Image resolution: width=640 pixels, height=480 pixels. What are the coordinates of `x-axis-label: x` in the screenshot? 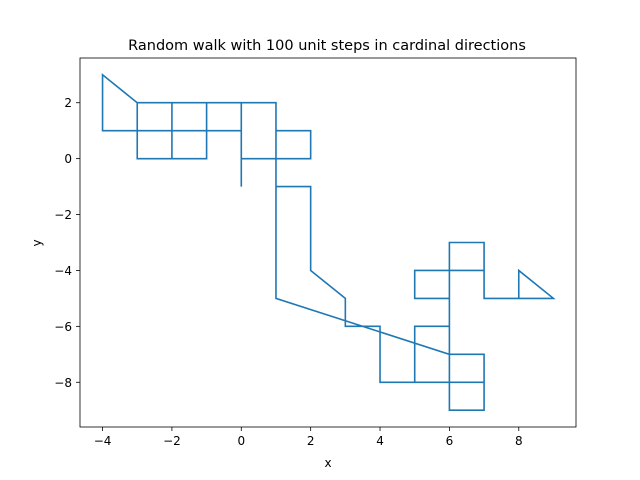 It's located at (327, 463).